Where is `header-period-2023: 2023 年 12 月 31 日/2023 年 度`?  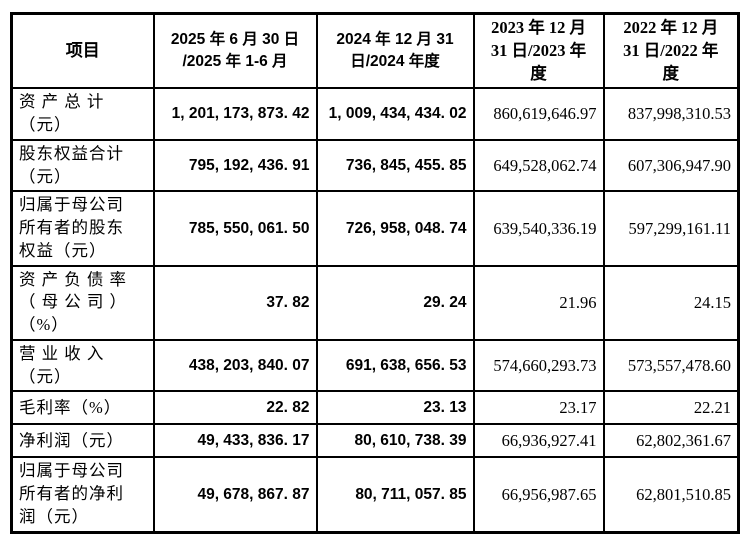
header-period-2023: 2023 年 12 月 31 日/2023 年 度 is located at coordinates (538, 51).